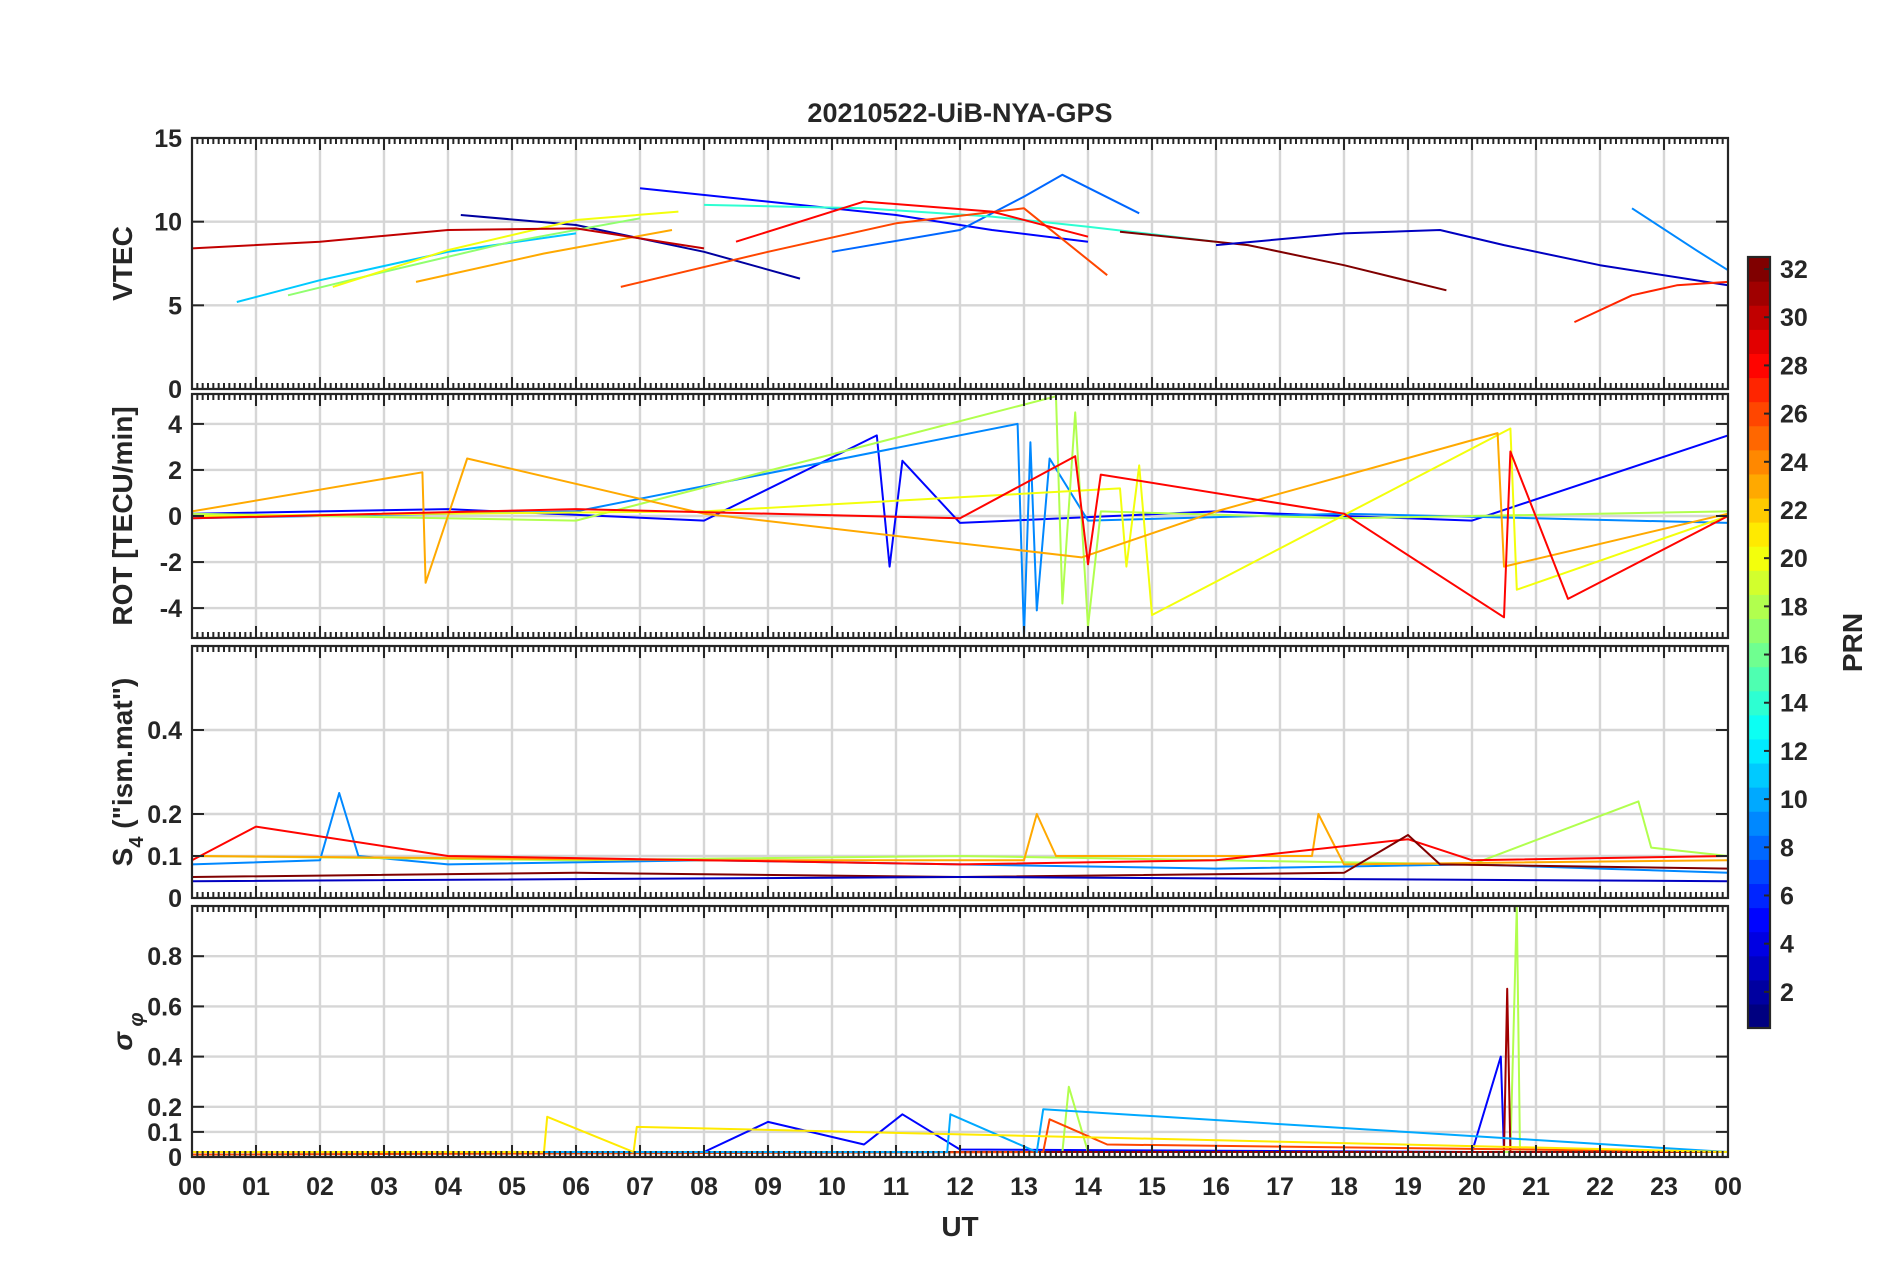 The image size is (1902, 1272). Describe the element at coordinates (164, 957) in the screenshot. I see `y-tick-label: 0.8` at that location.